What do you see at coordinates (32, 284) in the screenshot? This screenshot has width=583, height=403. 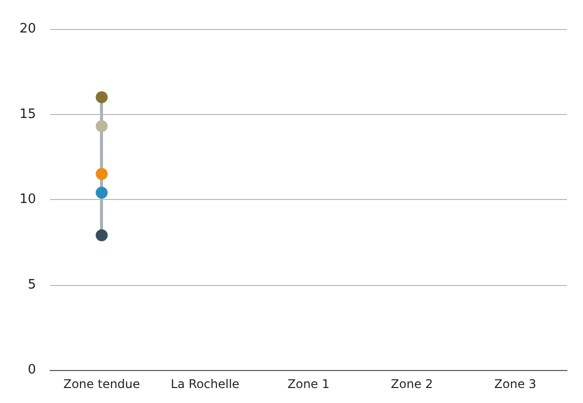 I see `y-tick-label: 5` at bounding box center [32, 284].